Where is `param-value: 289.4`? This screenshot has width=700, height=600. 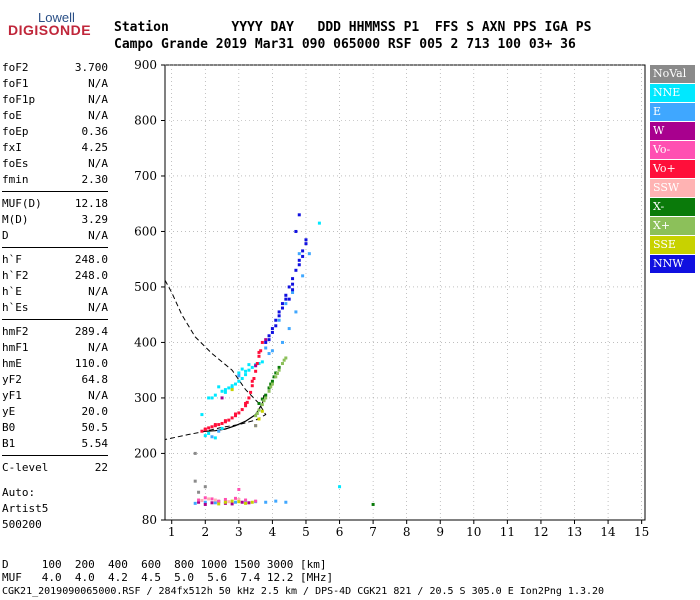 param-value: 289.4 is located at coordinates (91, 331).